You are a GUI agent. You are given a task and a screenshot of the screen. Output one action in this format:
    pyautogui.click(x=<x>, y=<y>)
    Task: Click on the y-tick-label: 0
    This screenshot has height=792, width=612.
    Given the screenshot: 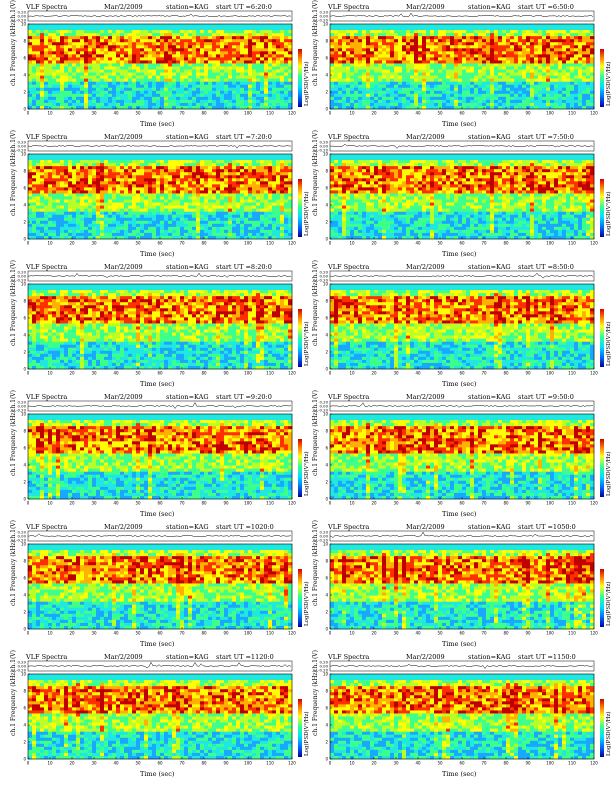 What is the action you would take?
    pyautogui.click(x=24, y=109)
    